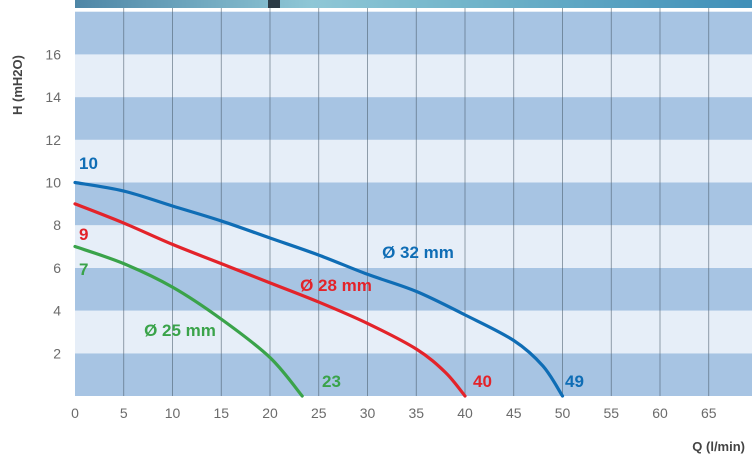 The height and width of the screenshot is (459, 752). I want to click on x-tick-10: 10, so click(173, 413).